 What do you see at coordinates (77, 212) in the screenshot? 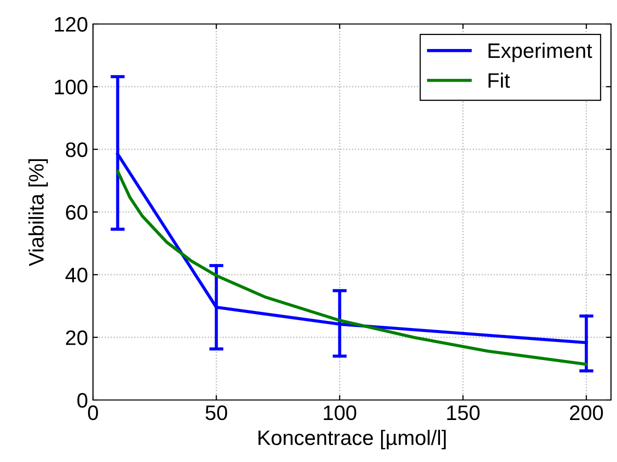
I see `y-tick-label: 60` at bounding box center [77, 212].